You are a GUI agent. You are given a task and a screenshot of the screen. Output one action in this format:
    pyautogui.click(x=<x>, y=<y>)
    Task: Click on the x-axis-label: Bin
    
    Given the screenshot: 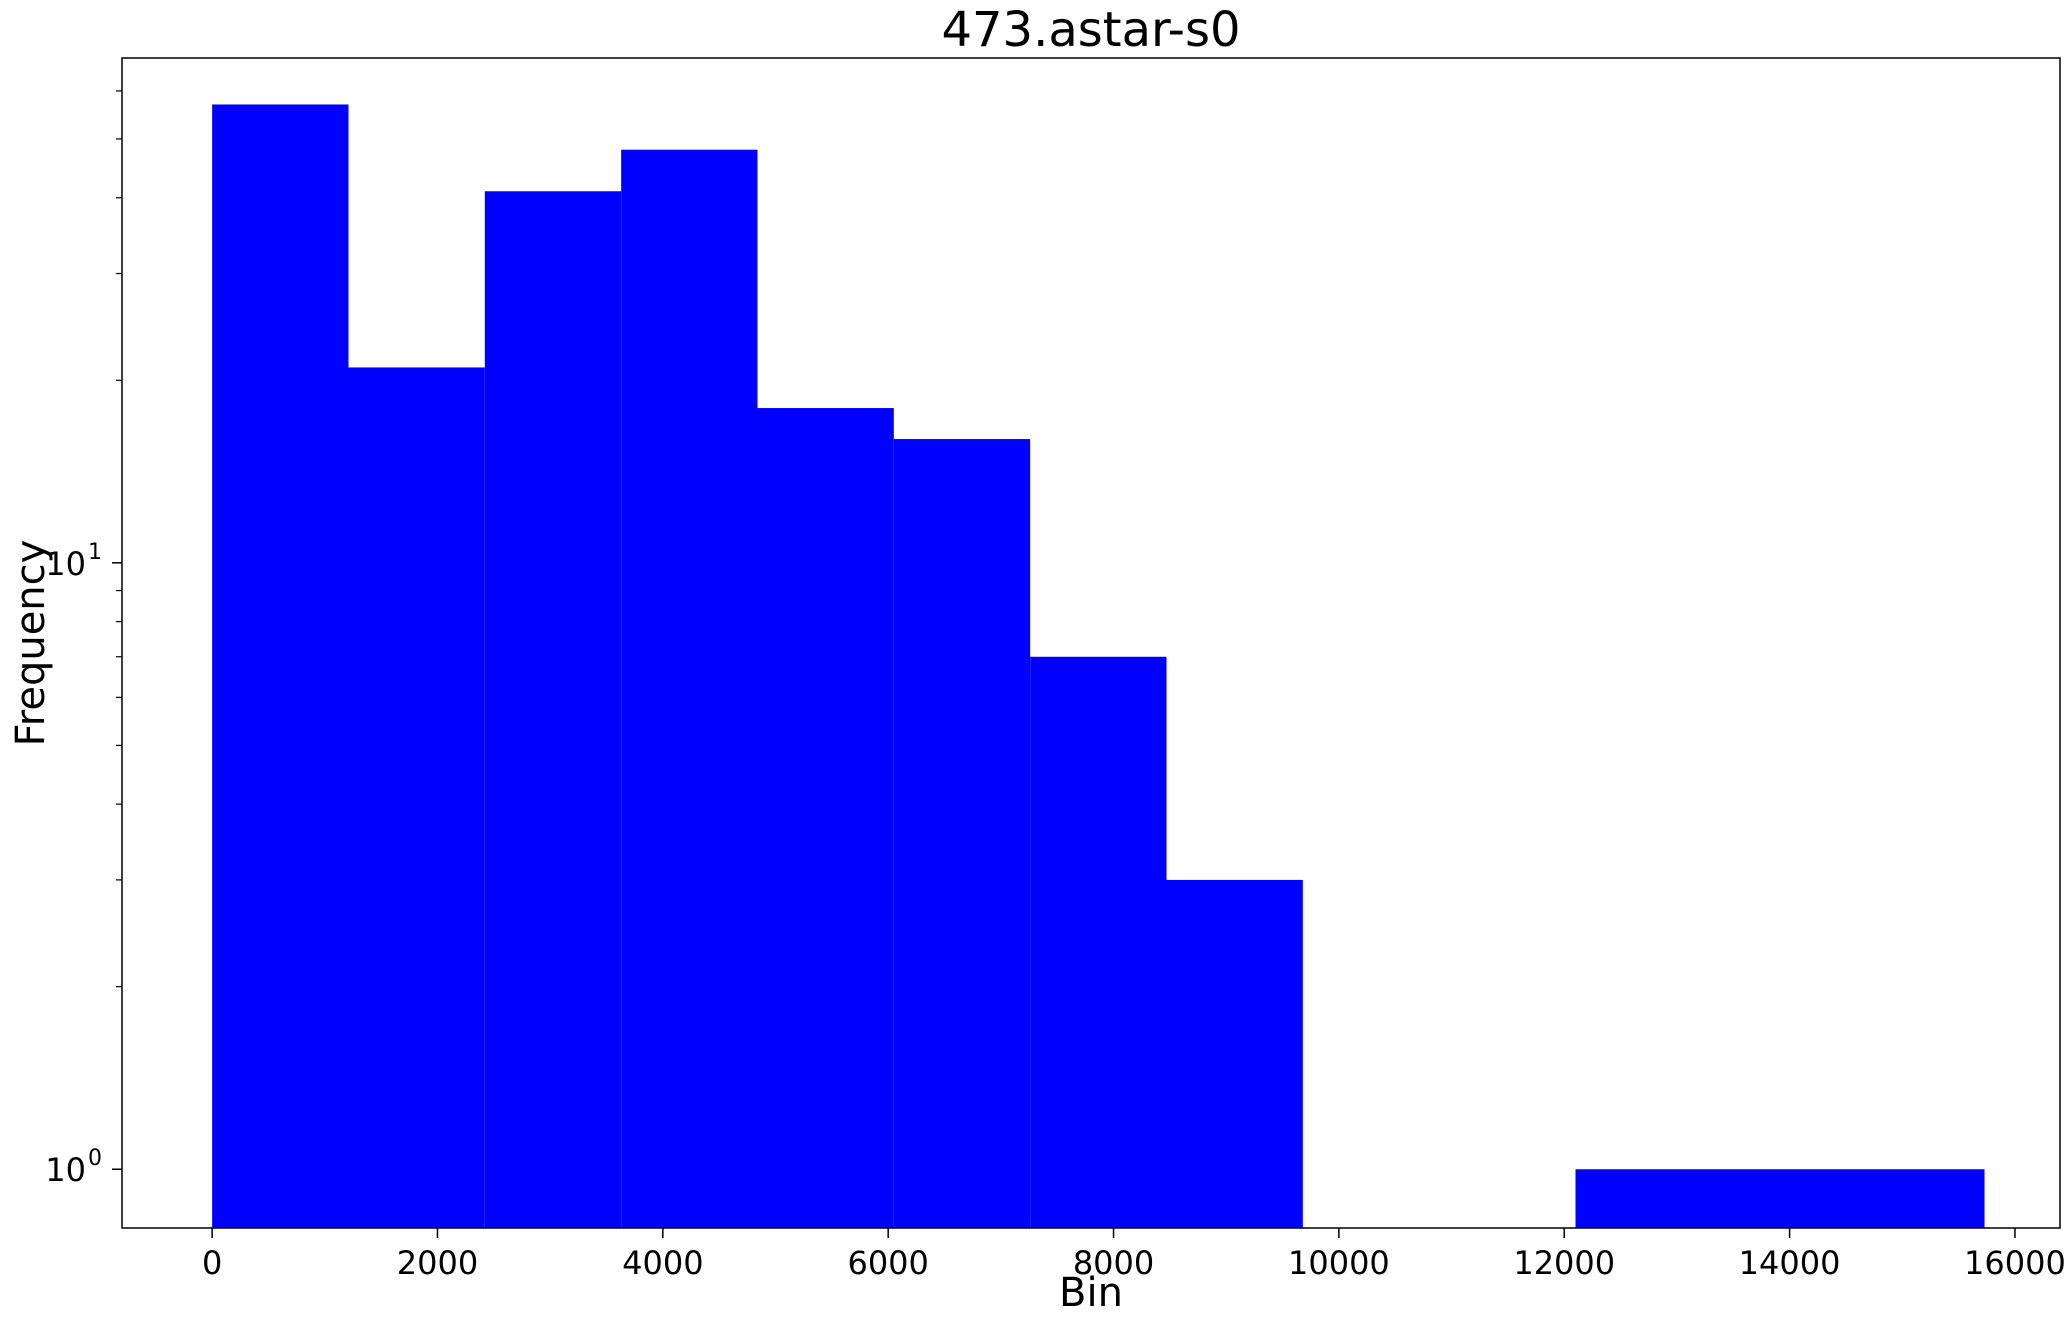 What is the action you would take?
    pyautogui.click(x=1091, y=1293)
    